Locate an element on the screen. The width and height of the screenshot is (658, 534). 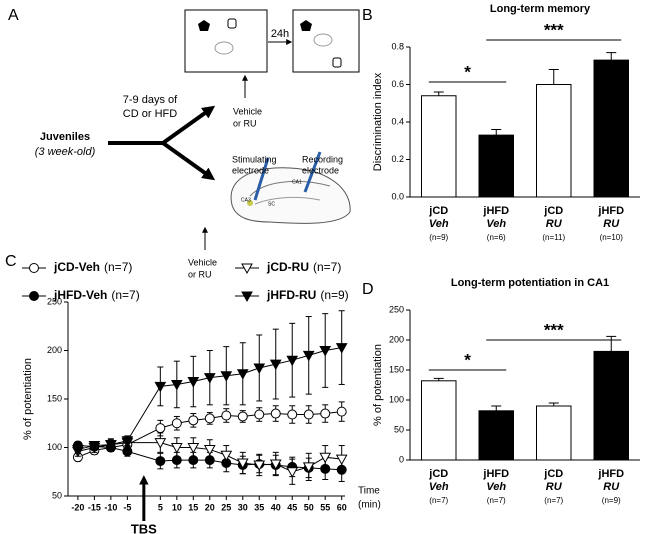
panel-label: B is located at coordinates (367, 15).